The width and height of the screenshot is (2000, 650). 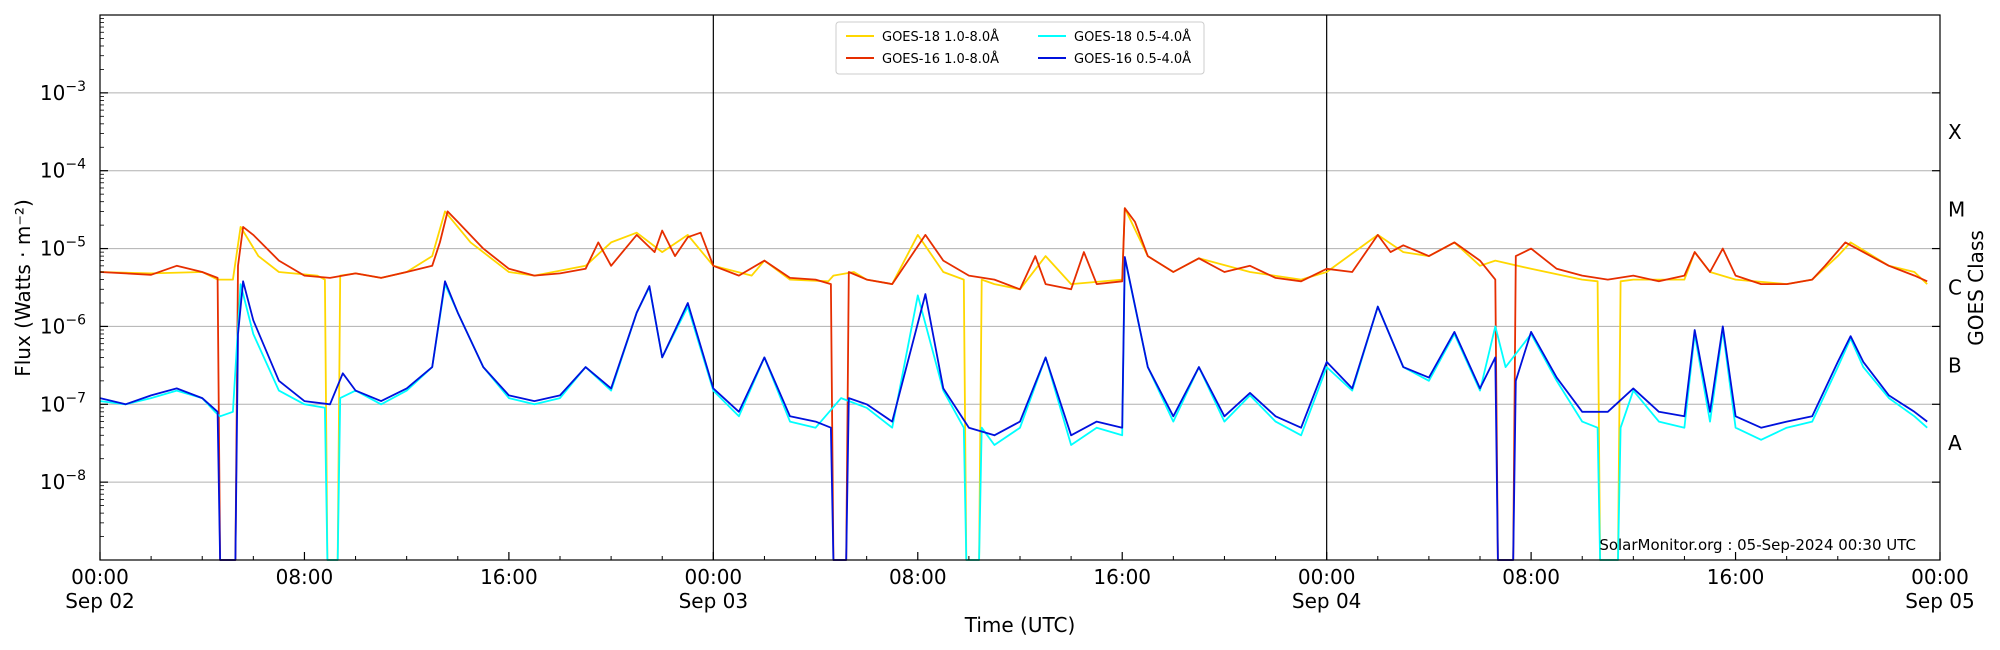 What do you see at coordinates (1940, 601) in the screenshot?
I see `x-tick-date-label: Sep 05` at bounding box center [1940, 601].